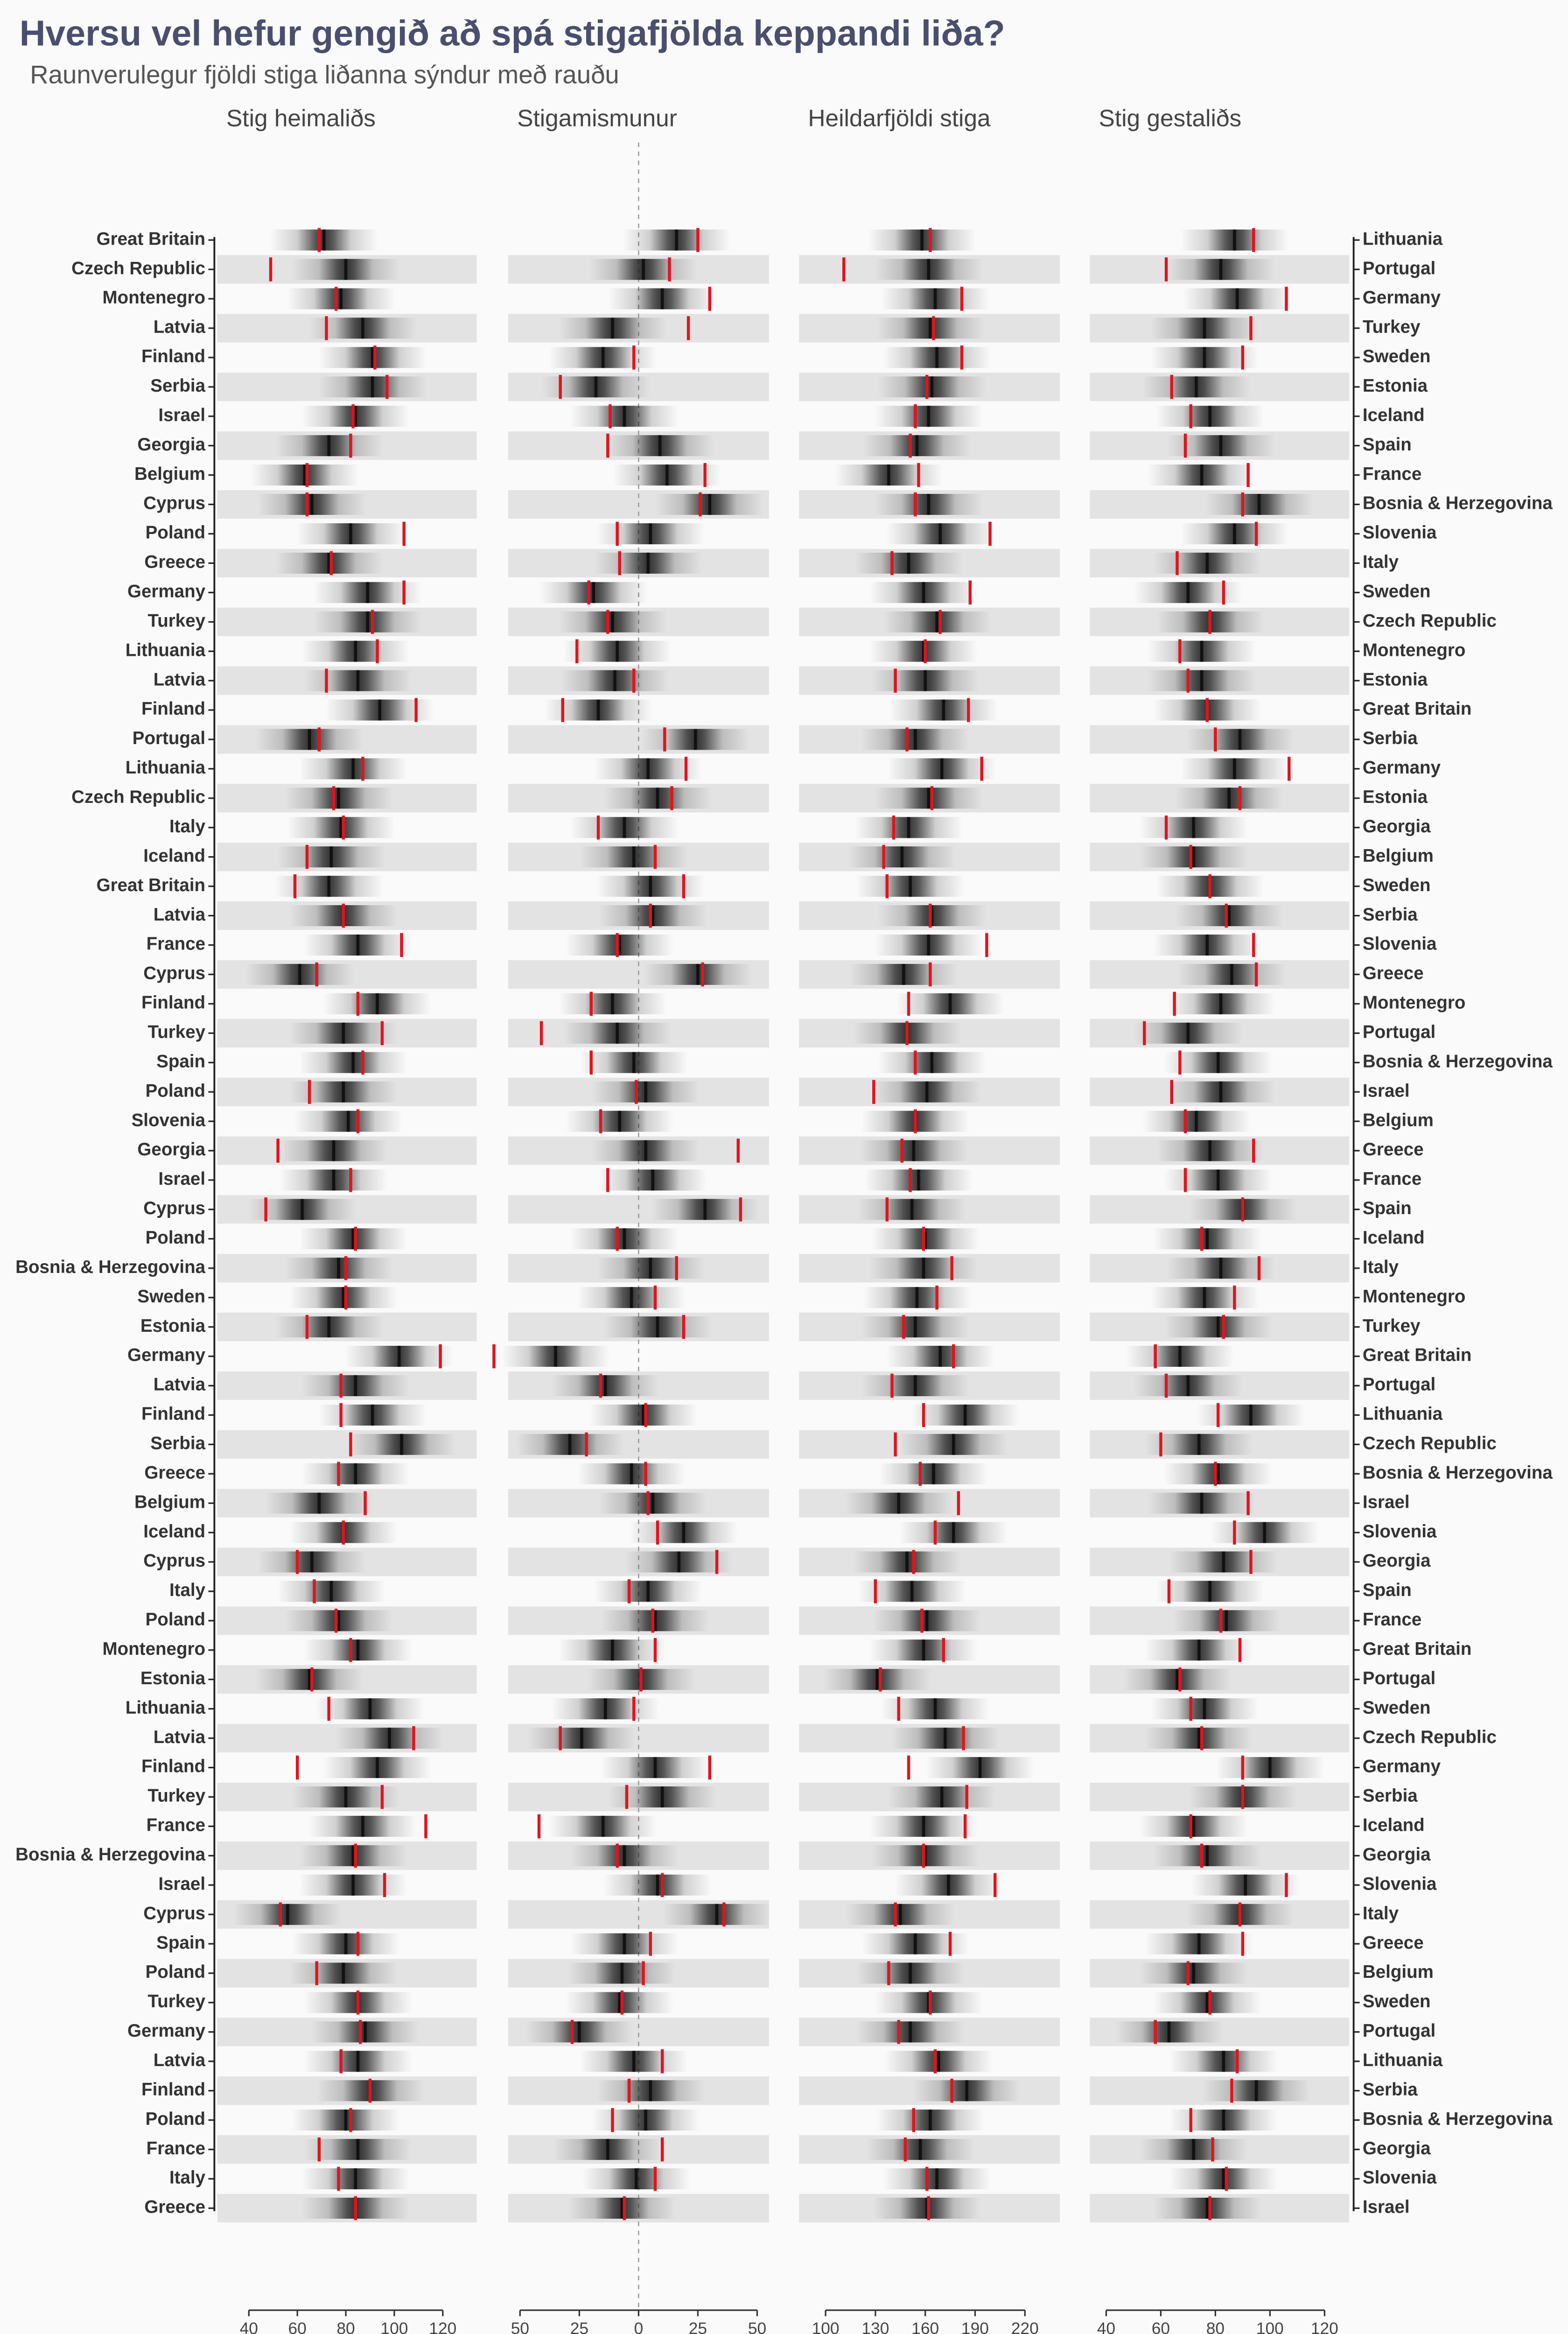  What do you see at coordinates (171, 445) in the screenshot?
I see `home-team-label: Georgia` at bounding box center [171, 445].